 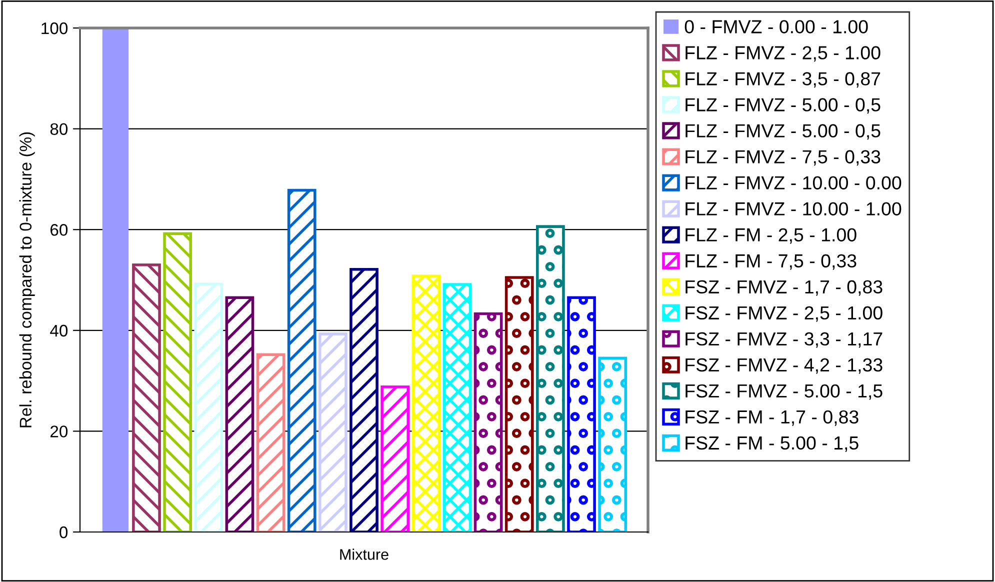 What do you see at coordinates (784, 288) in the screenshot?
I see `legend-label: FSZ - FMVZ - 1,7 - 0,83` at bounding box center [784, 288].